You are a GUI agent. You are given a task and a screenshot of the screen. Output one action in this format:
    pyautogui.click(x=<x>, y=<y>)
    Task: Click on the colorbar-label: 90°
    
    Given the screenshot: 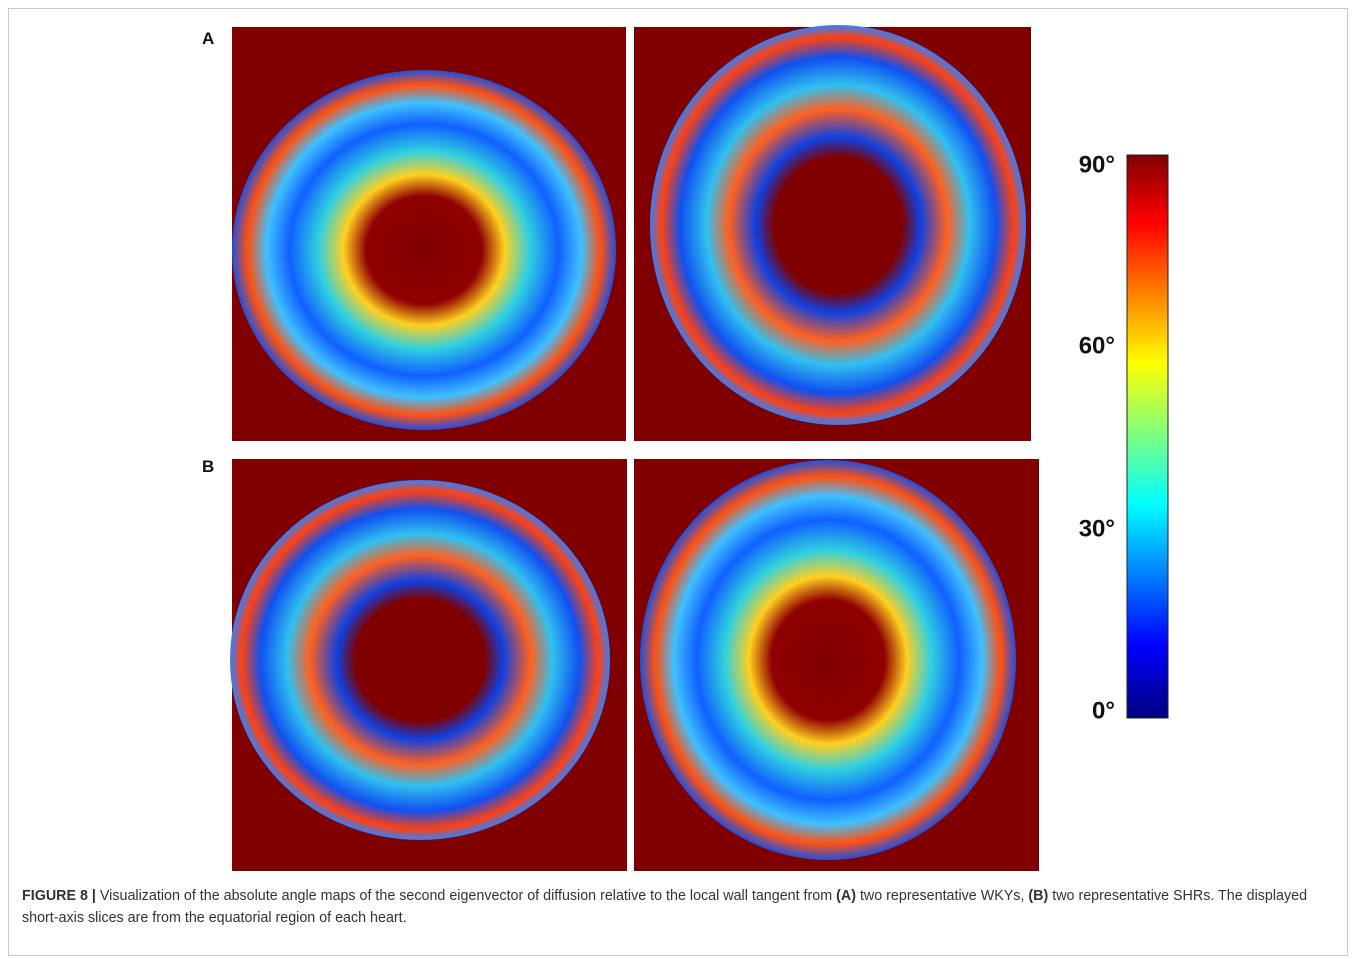 What is the action you would take?
    pyautogui.click(x=1097, y=164)
    